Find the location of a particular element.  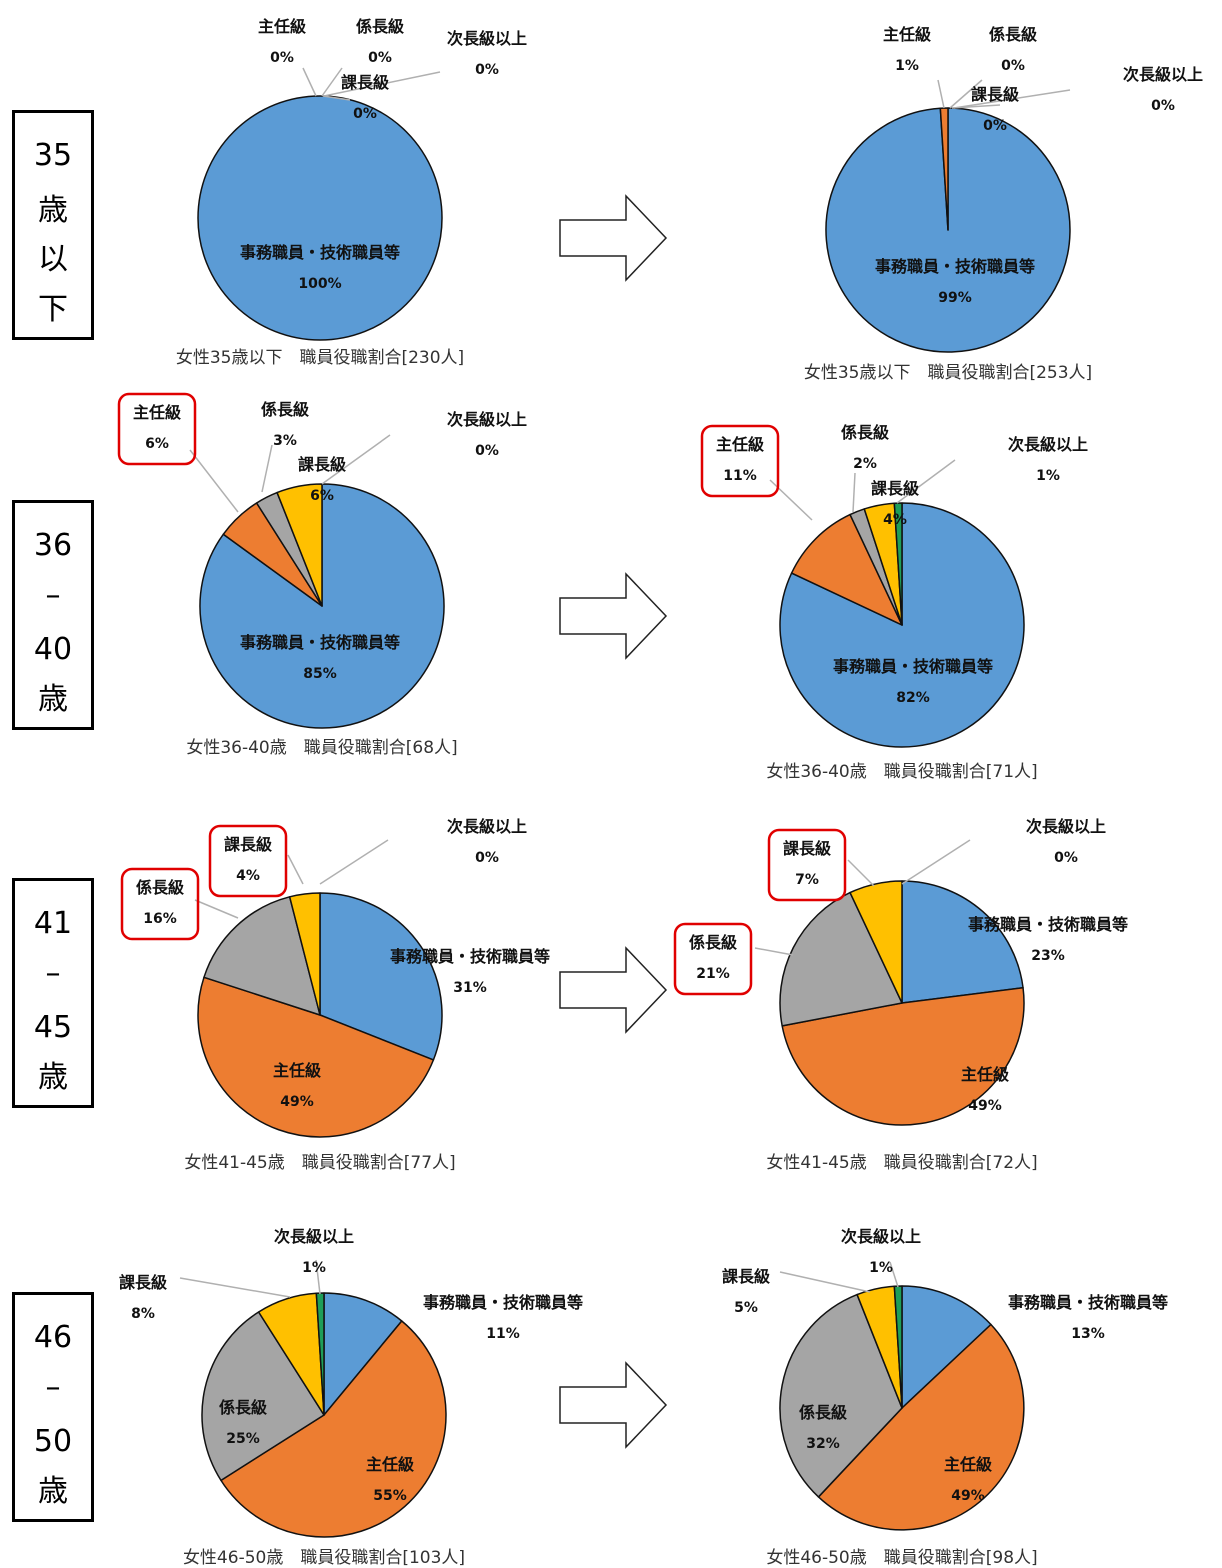

age-group-1-line-3: 以 is located at coordinates (53, 259).